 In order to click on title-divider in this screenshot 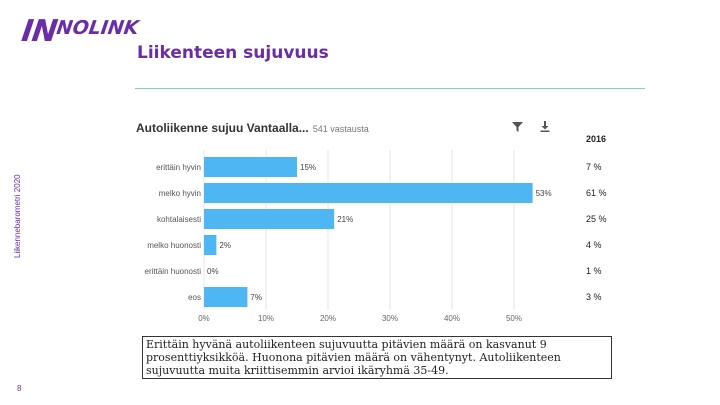, I will do `click(390, 88)`.